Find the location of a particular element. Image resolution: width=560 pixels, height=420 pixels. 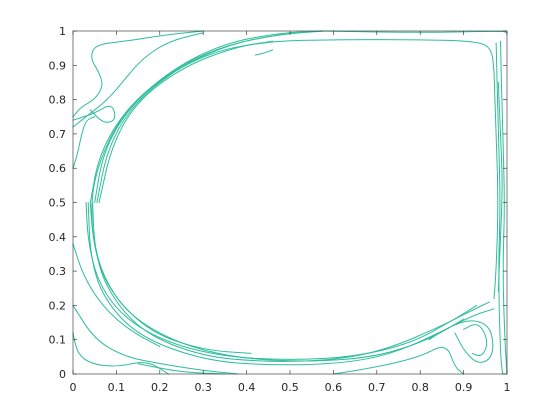

x-tick-label: 0.4 is located at coordinates (247, 387).